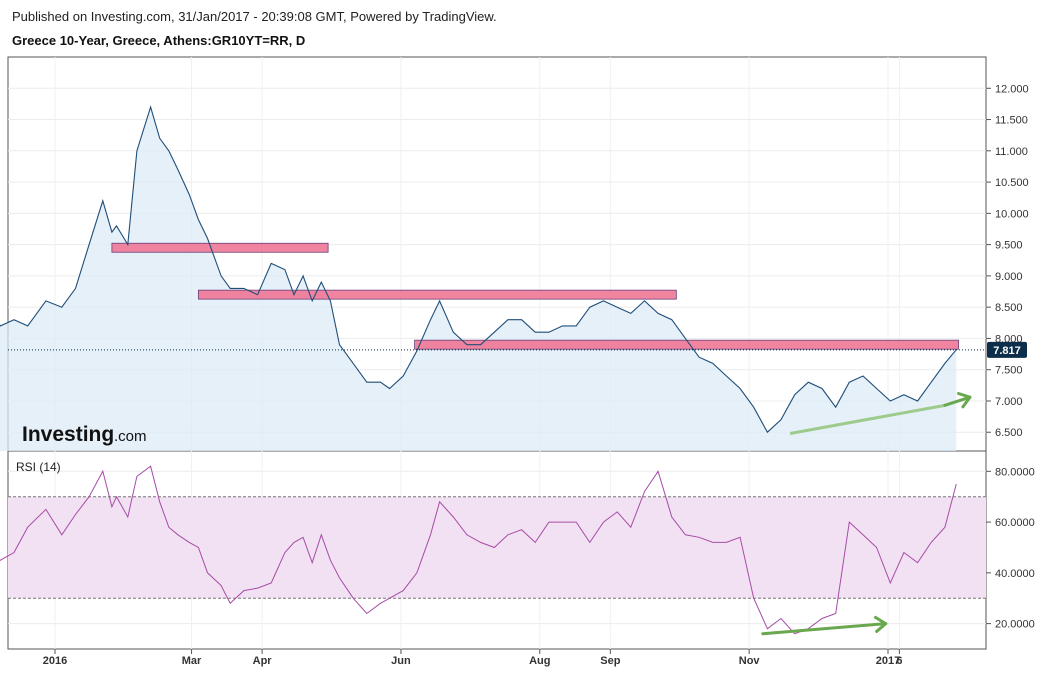 Image resolution: width=1043 pixels, height=673 pixels. What do you see at coordinates (68, 434) in the screenshot?
I see `logo-text: Investing` at bounding box center [68, 434].